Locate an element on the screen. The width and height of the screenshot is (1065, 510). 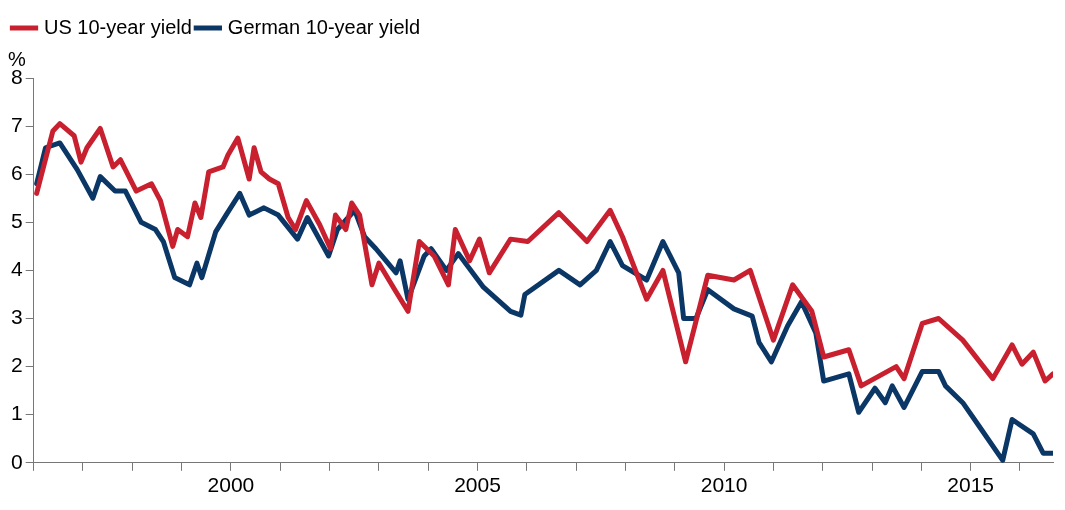
y-tick-label: 2 is located at coordinates (16, 365).